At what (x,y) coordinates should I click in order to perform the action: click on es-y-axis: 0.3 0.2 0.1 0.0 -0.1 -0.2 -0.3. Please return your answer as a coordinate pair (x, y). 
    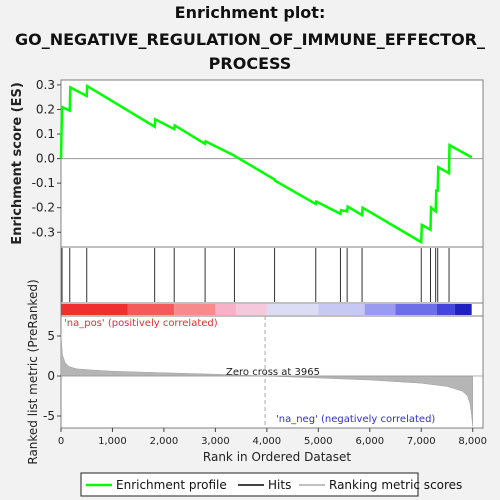
    Looking at the image, I should click on (46, 158).